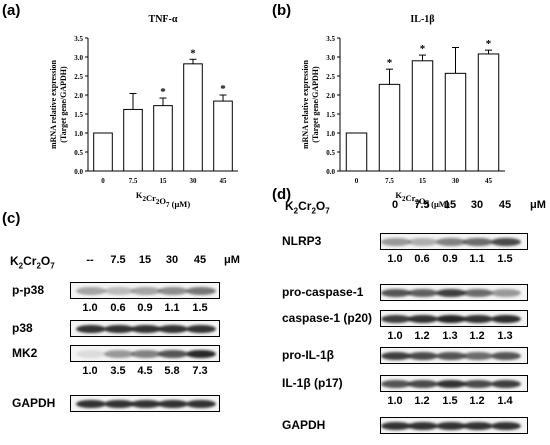 This screenshot has height=445, width=550. Describe the element at coordinates (11, 10) in the screenshot. I see `panel-label-a: (a)` at that location.